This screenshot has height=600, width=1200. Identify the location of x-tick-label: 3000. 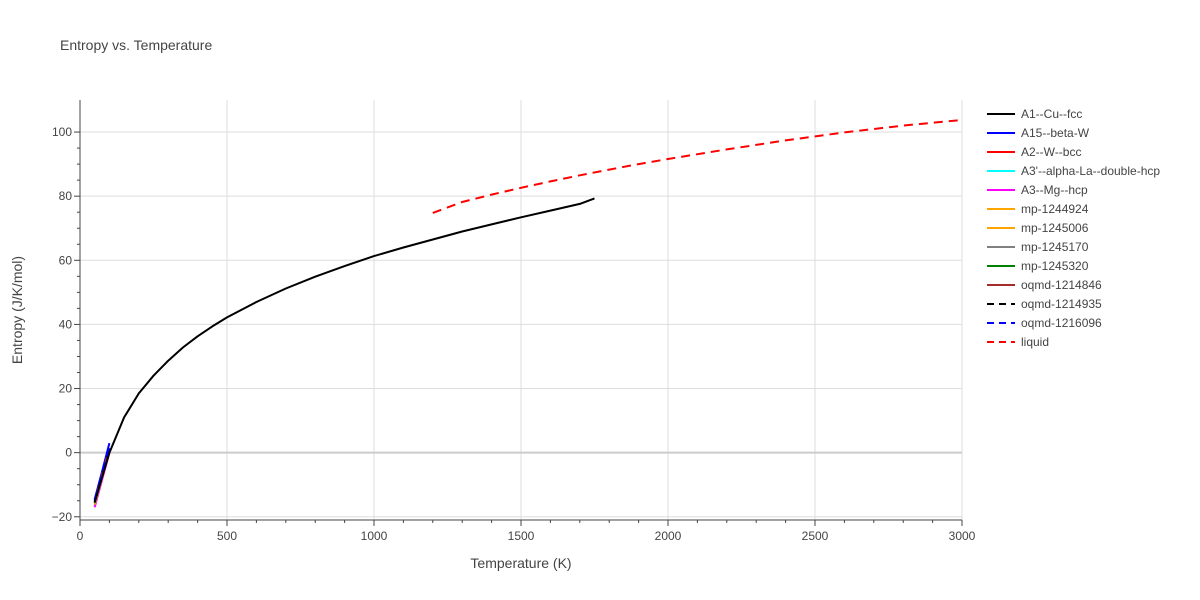
(962, 536).